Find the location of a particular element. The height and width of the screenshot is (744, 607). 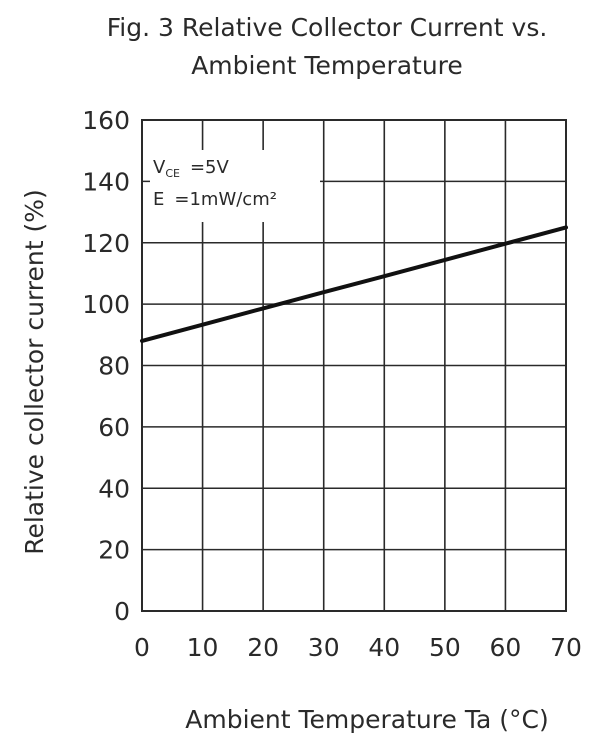

x-tick-label: 60 is located at coordinates (506, 647).